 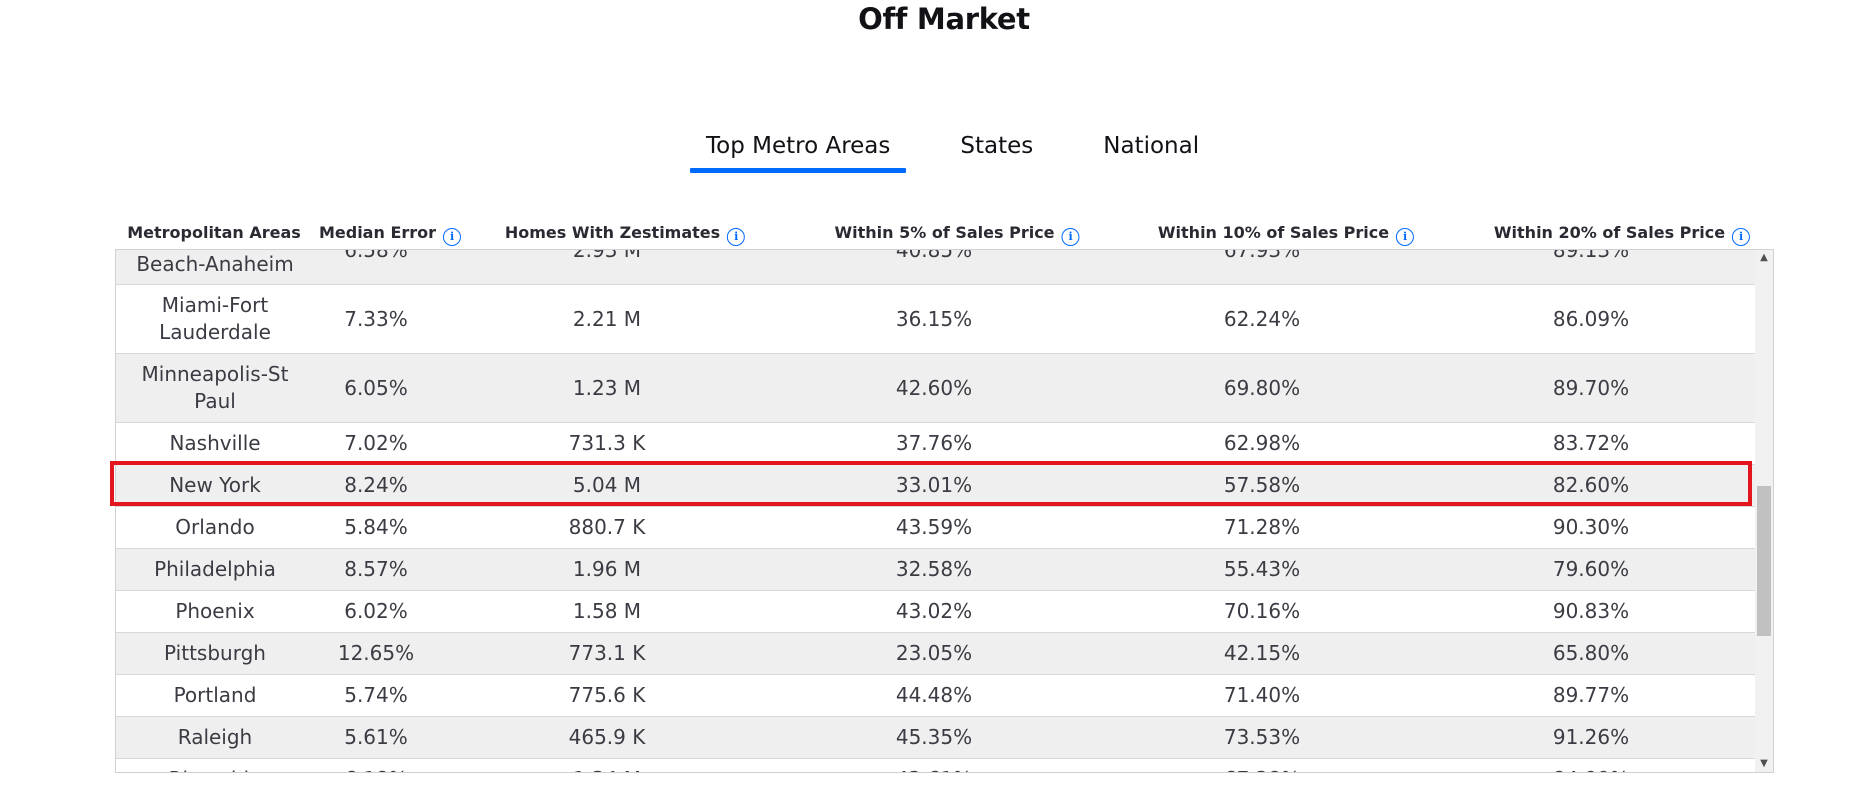 What do you see at coordinates (1151, 146) in the screenshot?
I see `tab-national: National` at bounding box center [1151, 146].